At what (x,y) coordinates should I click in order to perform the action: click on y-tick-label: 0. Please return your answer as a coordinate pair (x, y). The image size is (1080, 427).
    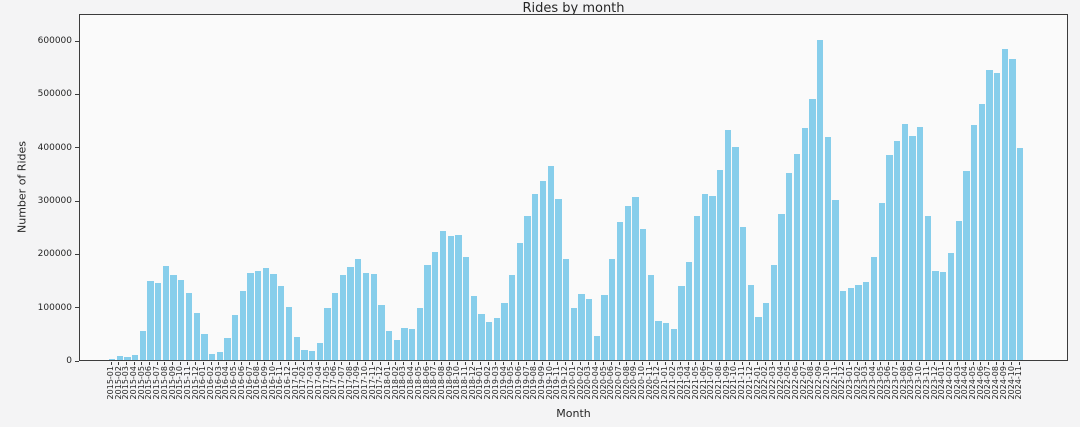
    Looking at the image, I should click on (69, 361).